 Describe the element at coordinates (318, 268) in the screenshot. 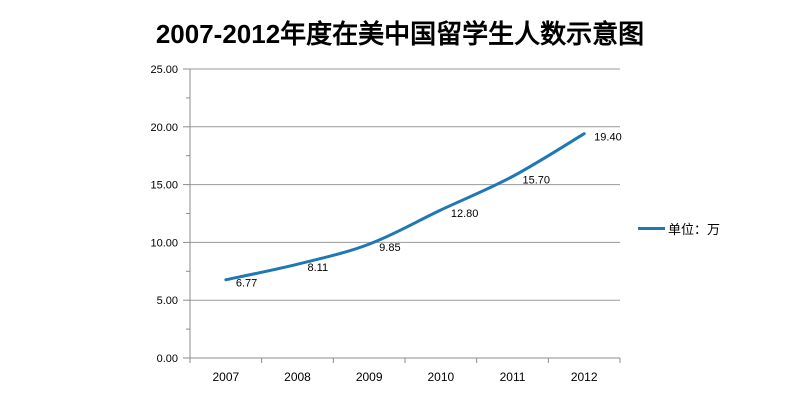

I see `data-label: 8.11` at that location.